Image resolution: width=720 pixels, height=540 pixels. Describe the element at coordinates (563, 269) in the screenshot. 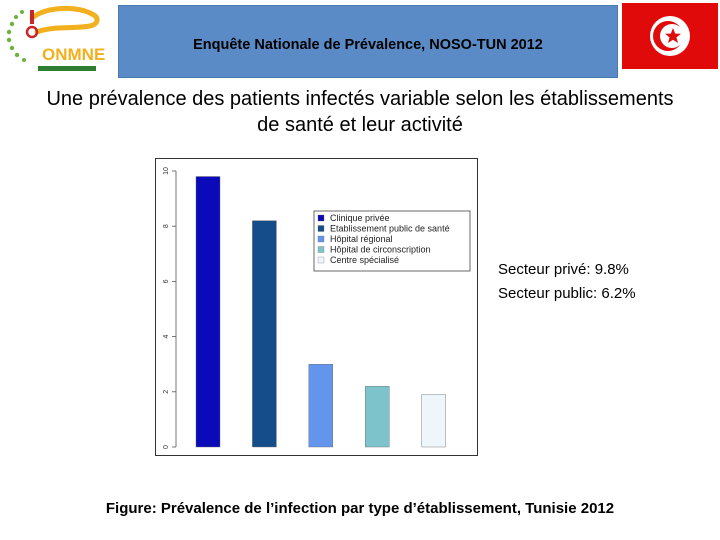

I see `stat-private-sector: Secteur privé: 9.8%` at that location.